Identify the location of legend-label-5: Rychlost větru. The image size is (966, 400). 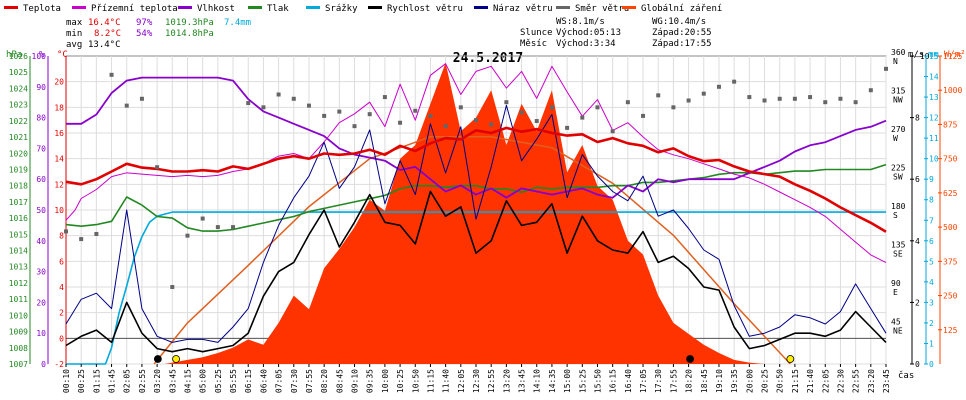
(425, 9).